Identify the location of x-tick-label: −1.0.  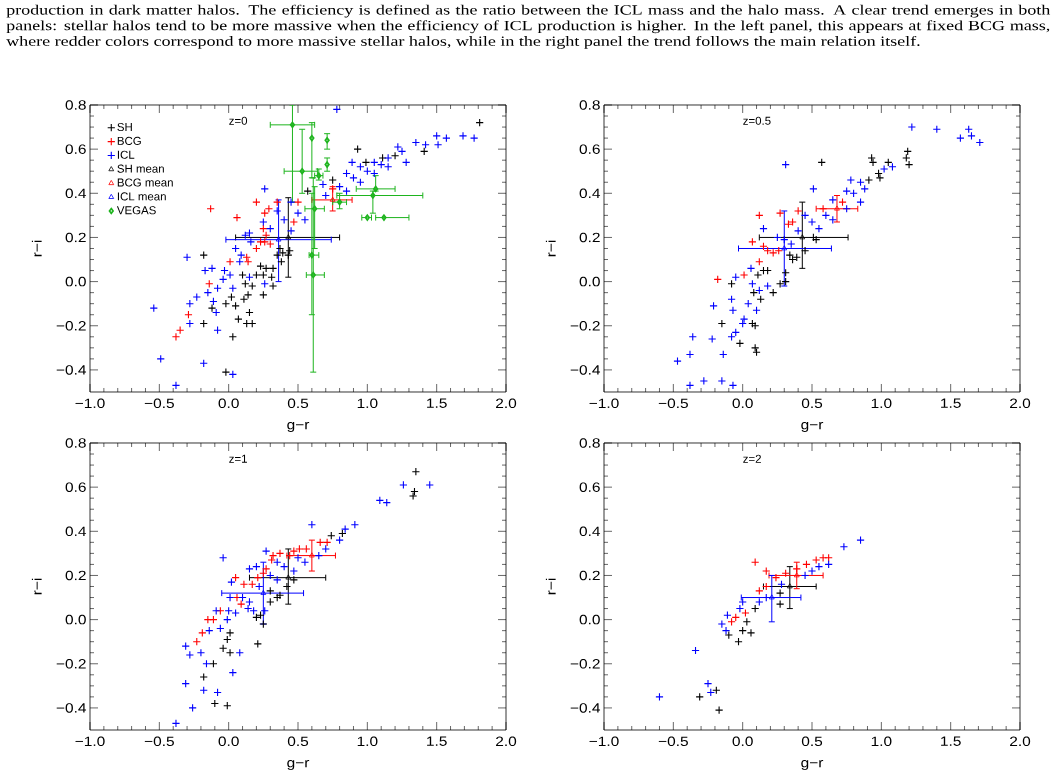
(90, 403).